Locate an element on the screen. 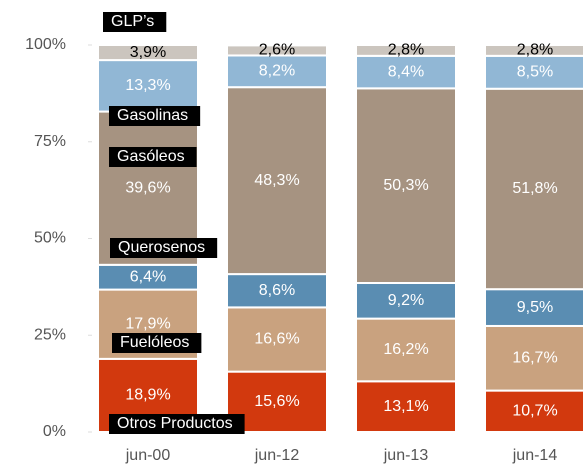 This screenshot has height=466, width=583. legend-label: Otros Productos is located at coordinates (175, 423).